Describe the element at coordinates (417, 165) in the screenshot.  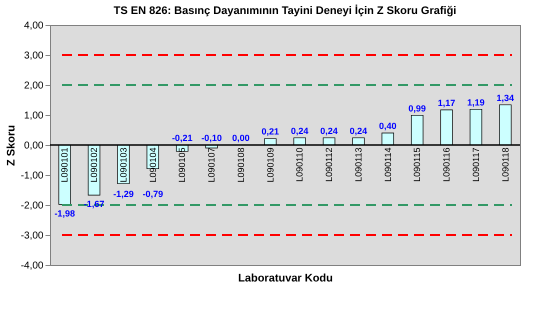
I see `x-tick-label: L090115` at that location.